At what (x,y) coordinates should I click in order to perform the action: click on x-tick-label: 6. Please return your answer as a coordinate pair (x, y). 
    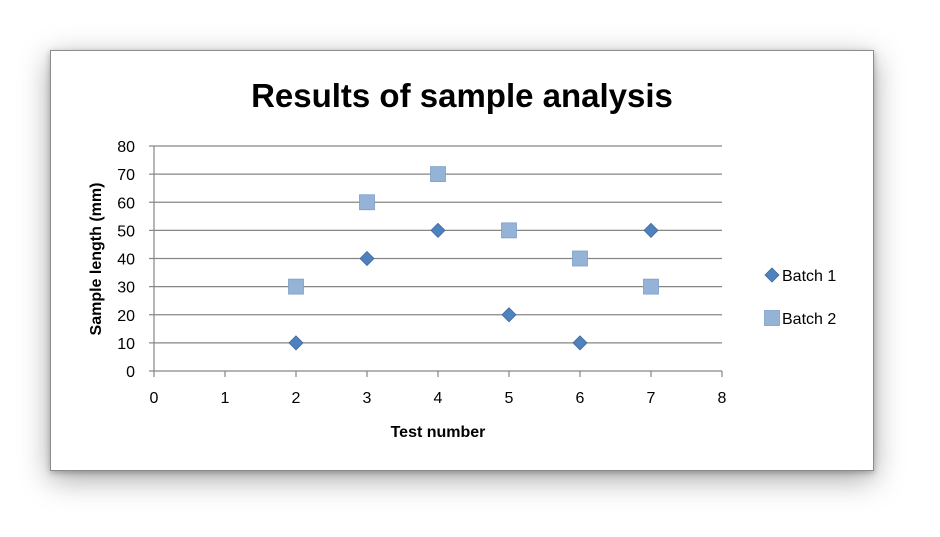
    Looking at the image, I should click on (580, 398).